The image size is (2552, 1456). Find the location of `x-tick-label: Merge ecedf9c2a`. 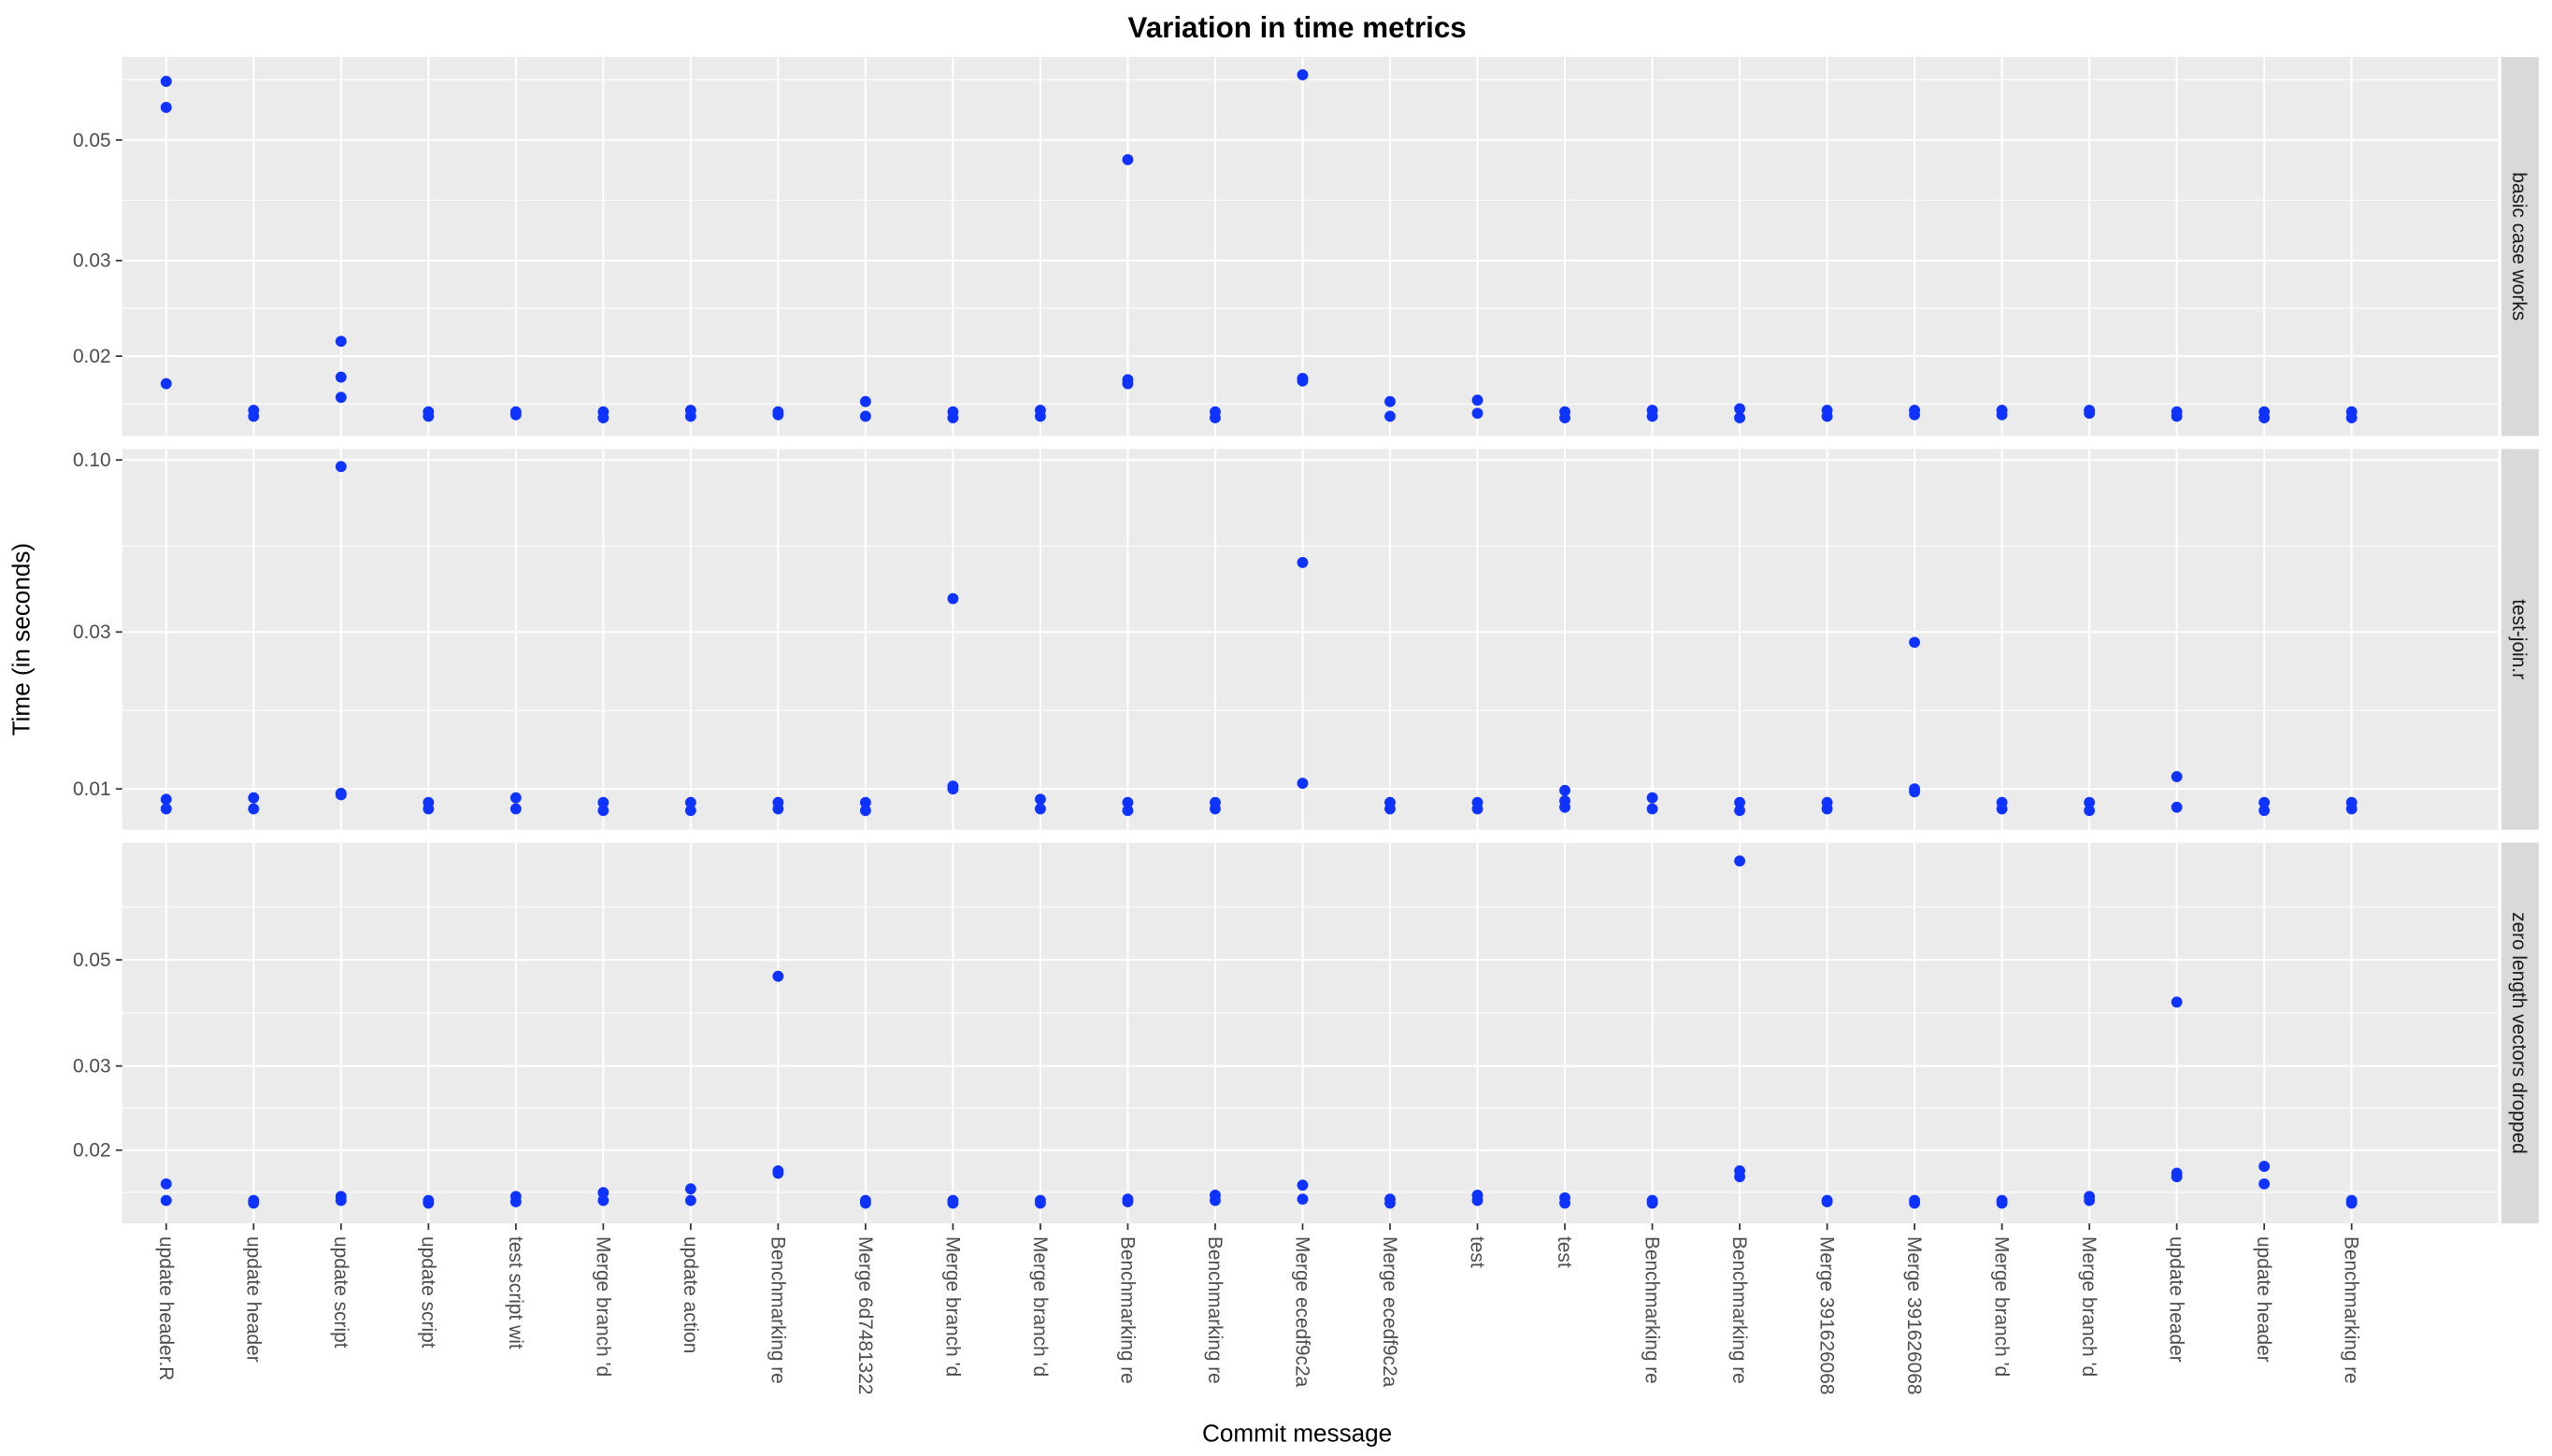

x-tick-label: Merge ecedf9c2a is located at coordinates (1302, 1312).